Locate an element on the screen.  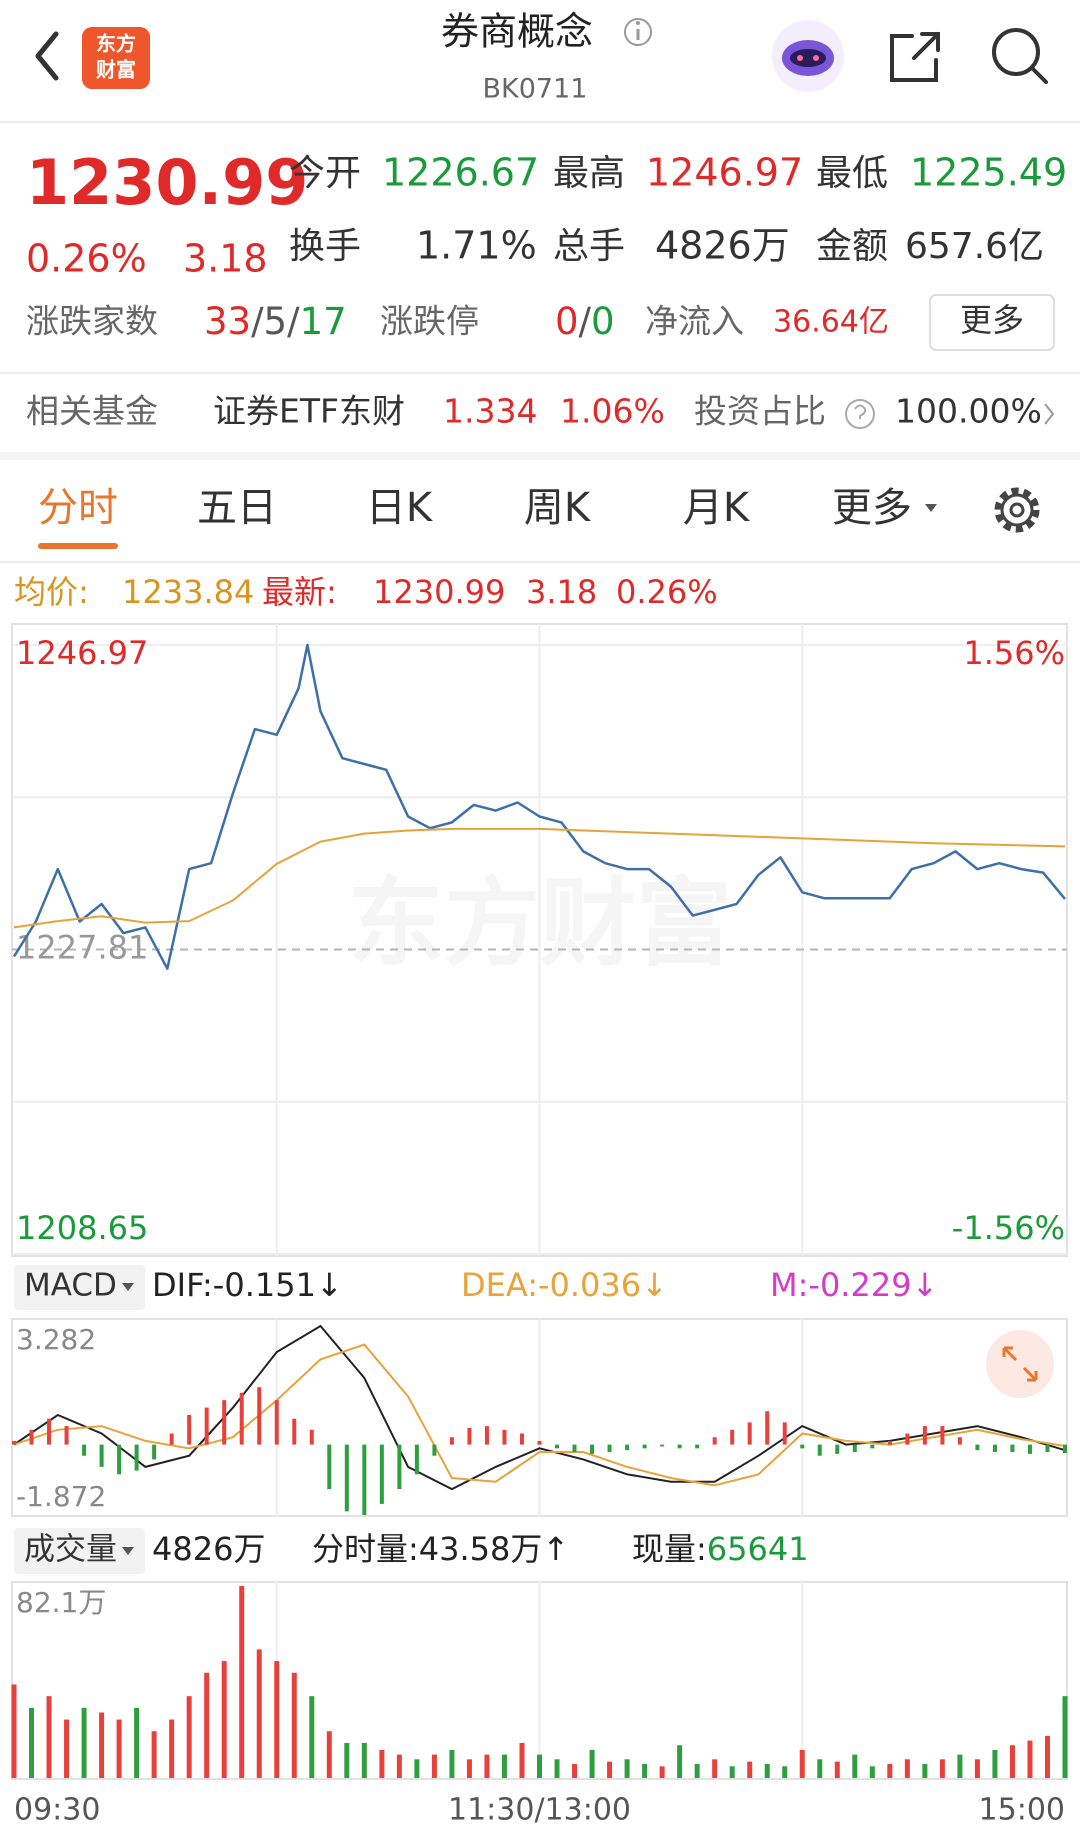
ratio-label: 投资占比 is located at coordinates (760, 411).